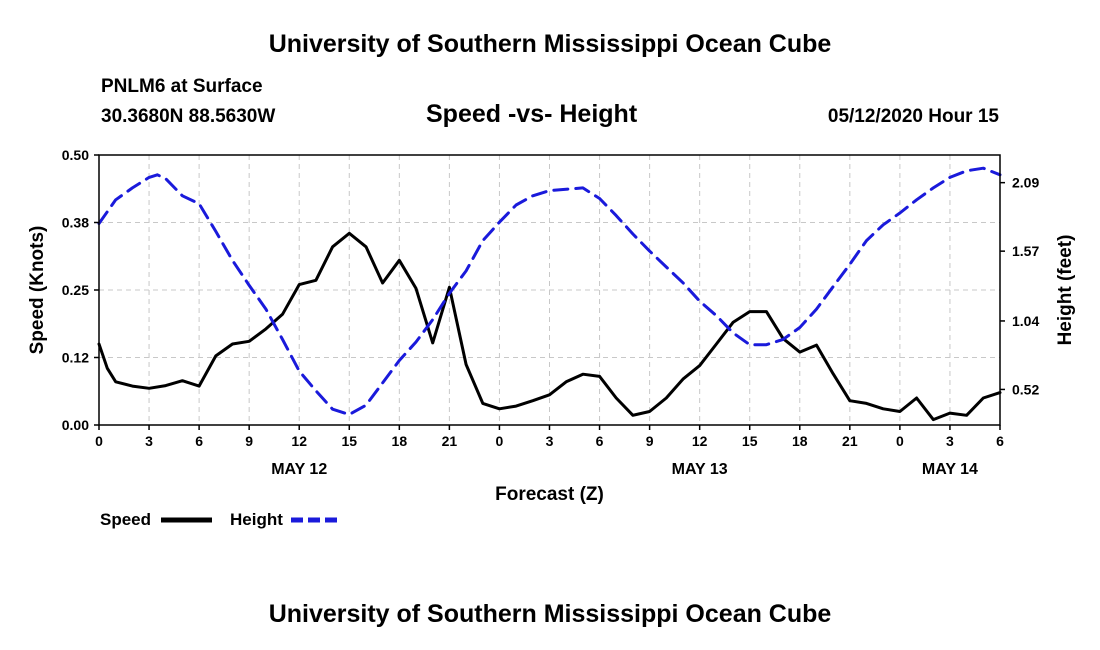  I want to click on day-label: MAY 12, so click(299, 469).